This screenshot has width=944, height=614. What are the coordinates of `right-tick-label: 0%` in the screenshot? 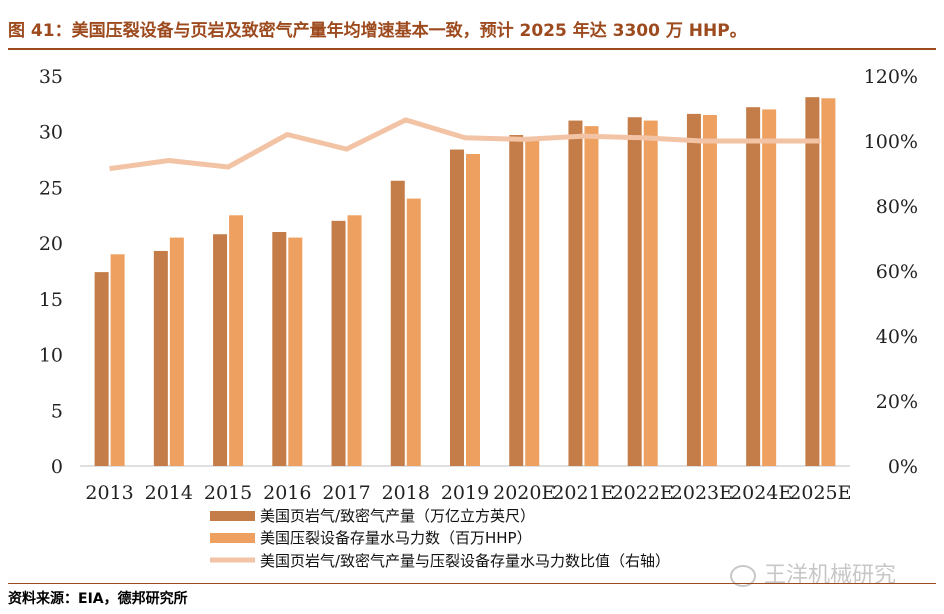 It's located at (903, 467).